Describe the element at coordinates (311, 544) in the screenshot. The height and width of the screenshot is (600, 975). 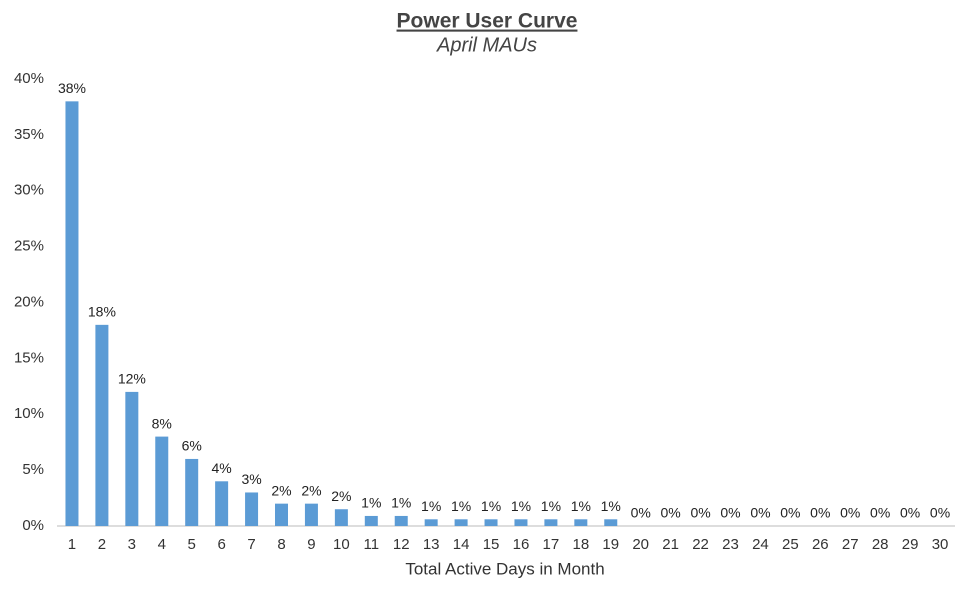
I see `x-tick-label: 9` at that location.